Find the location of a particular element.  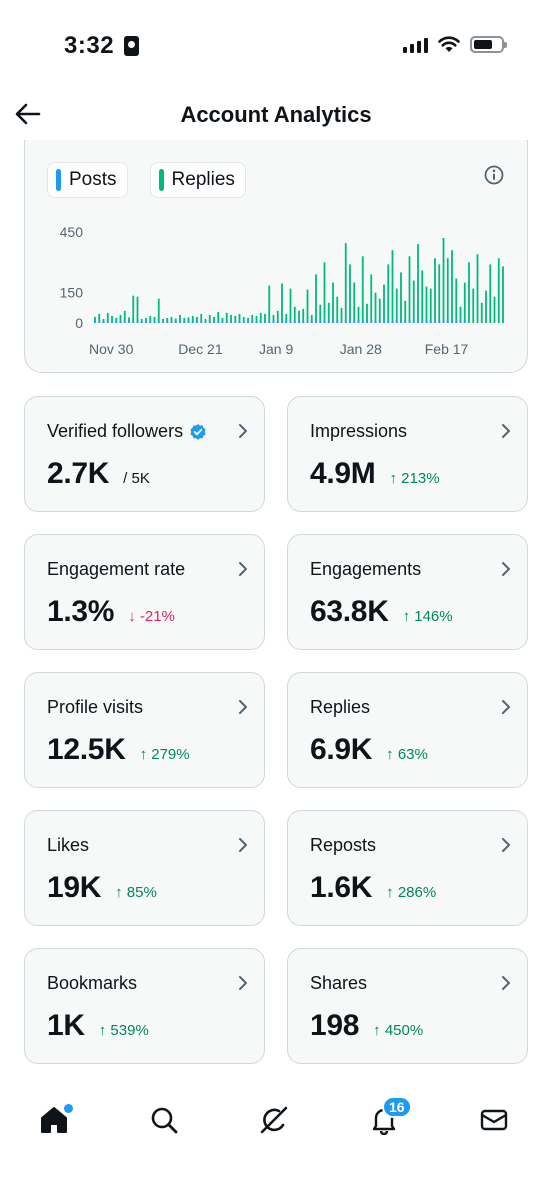

legend-replies-toggle: Replies is located at coordinates (197, 180).